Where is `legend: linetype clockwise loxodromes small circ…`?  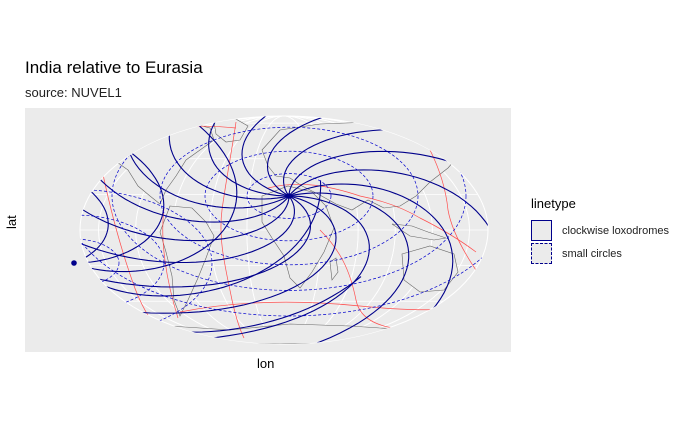
legend: linetype clockwise loxodromes small circ… is located at coordinates (600, 230).